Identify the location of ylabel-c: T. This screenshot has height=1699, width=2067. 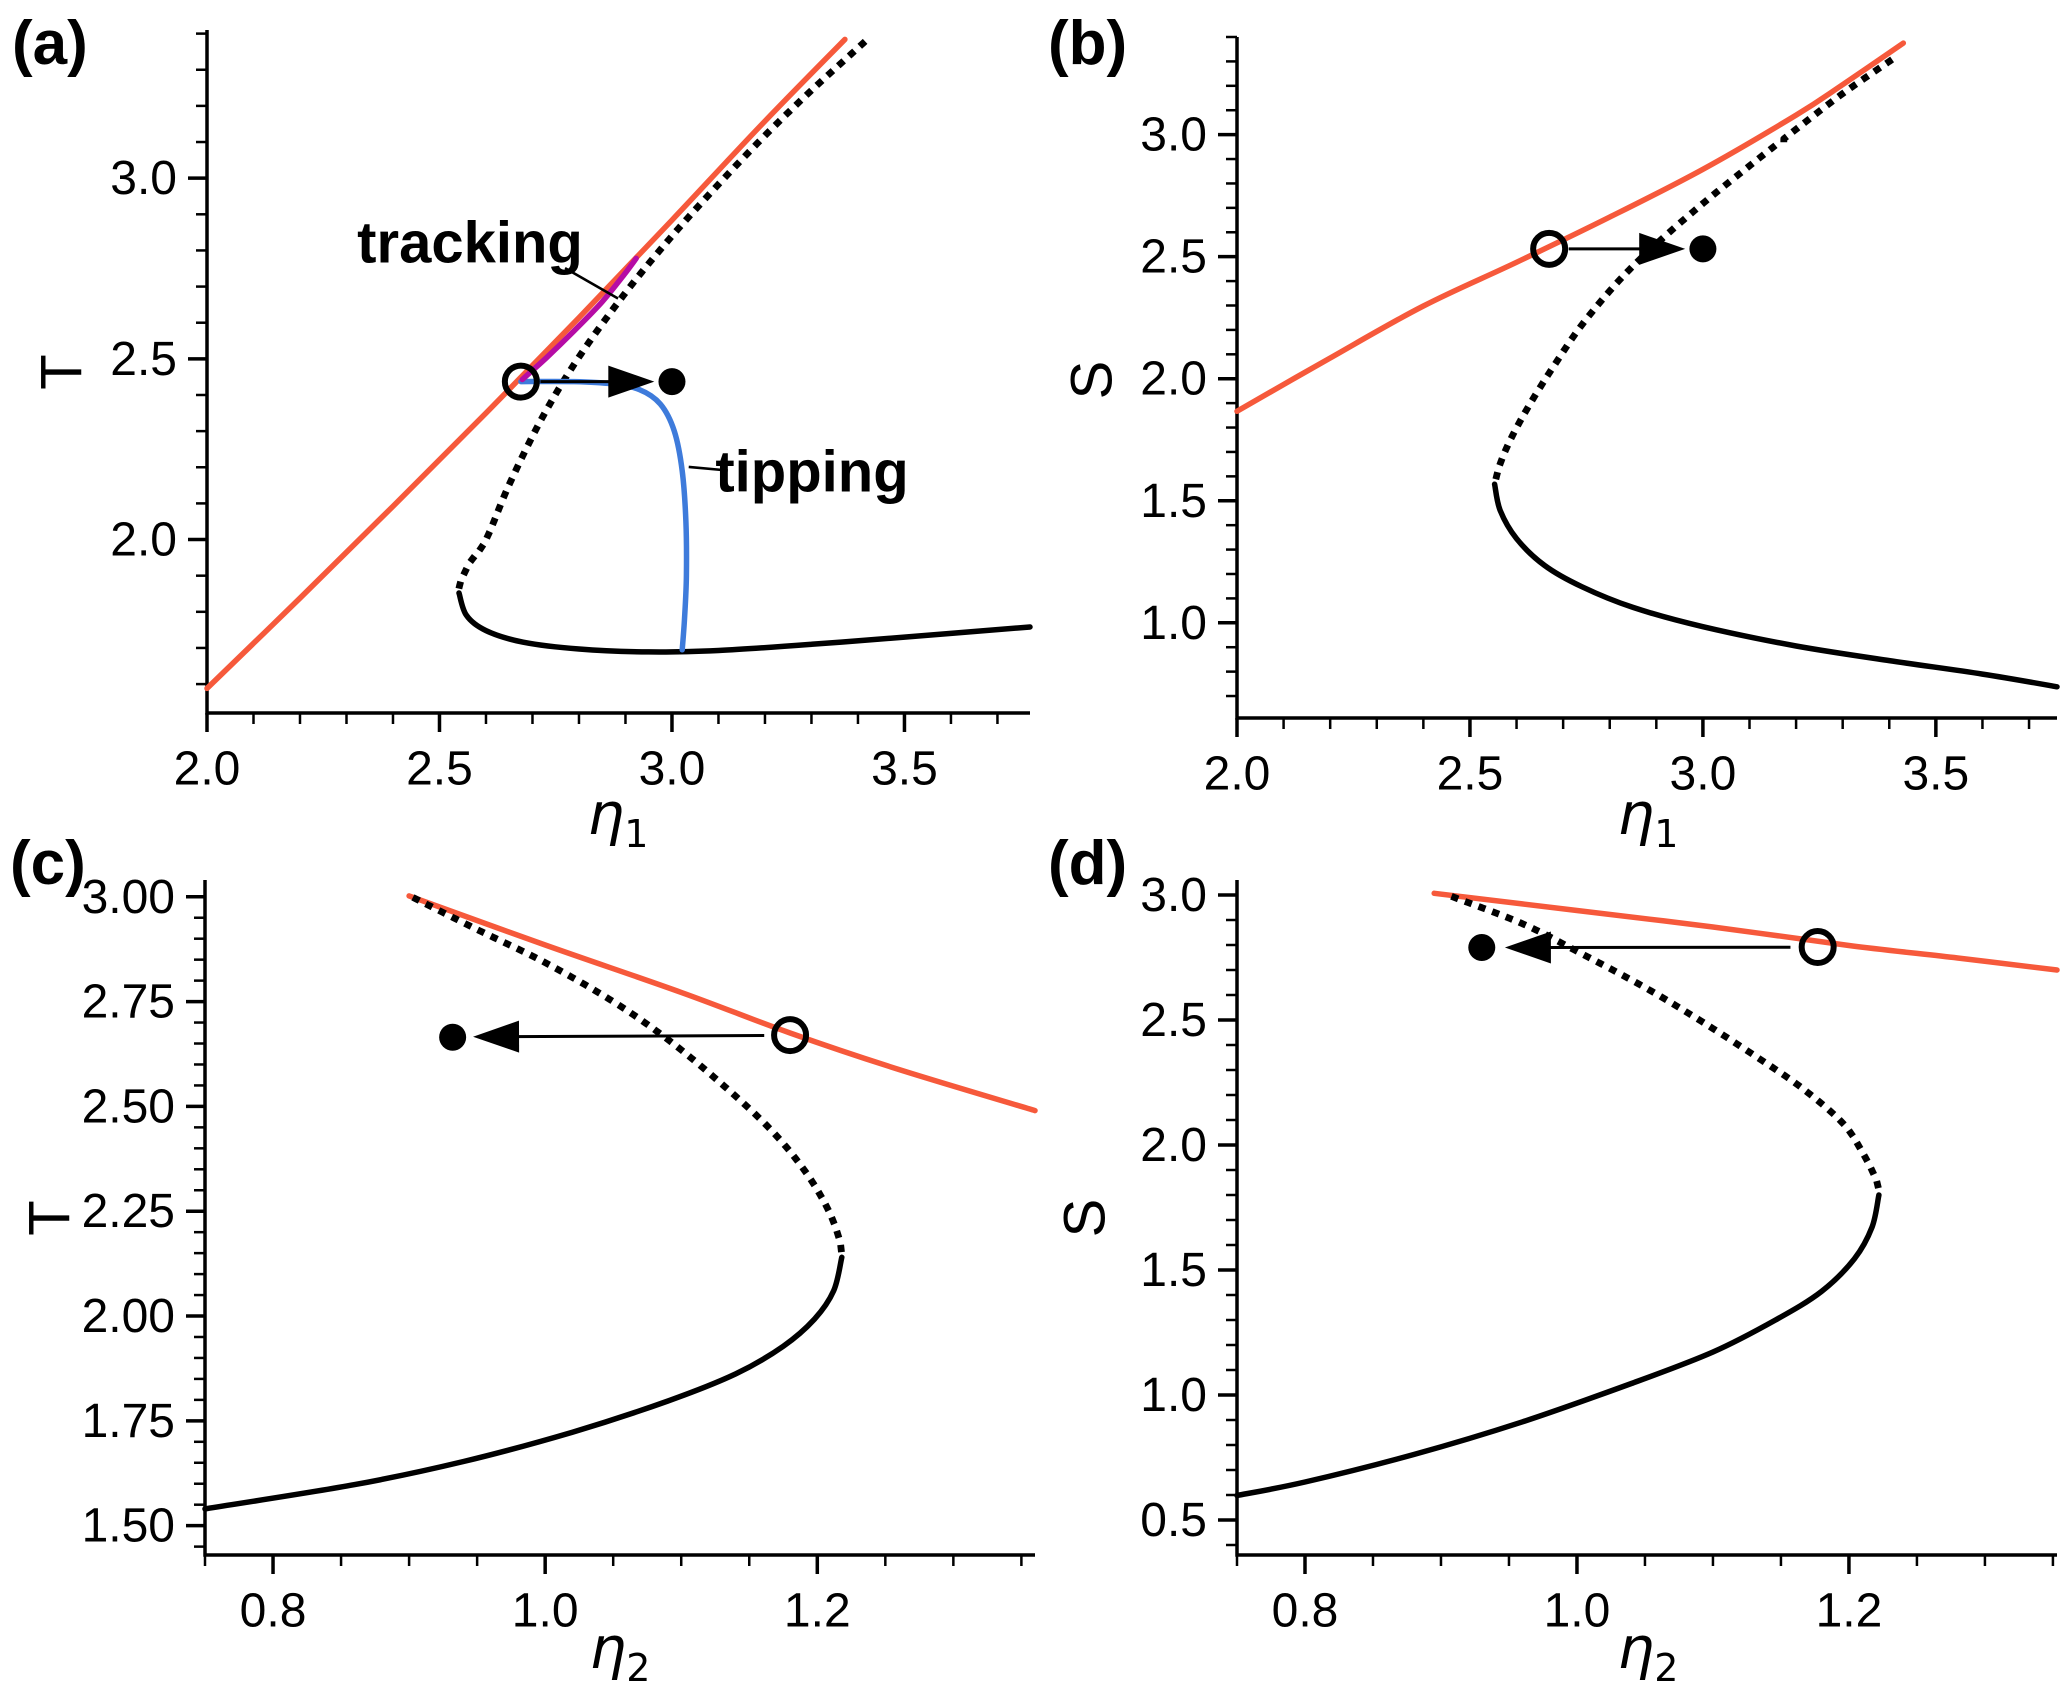
(50, 1218).